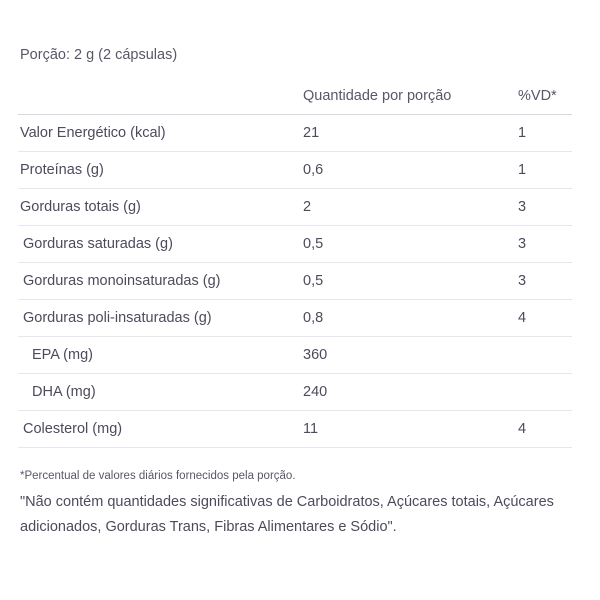  Describe the element at coordinates (93, 133) in the screenshot. I see `row-name: Valor Energético (kcal)` at that location.